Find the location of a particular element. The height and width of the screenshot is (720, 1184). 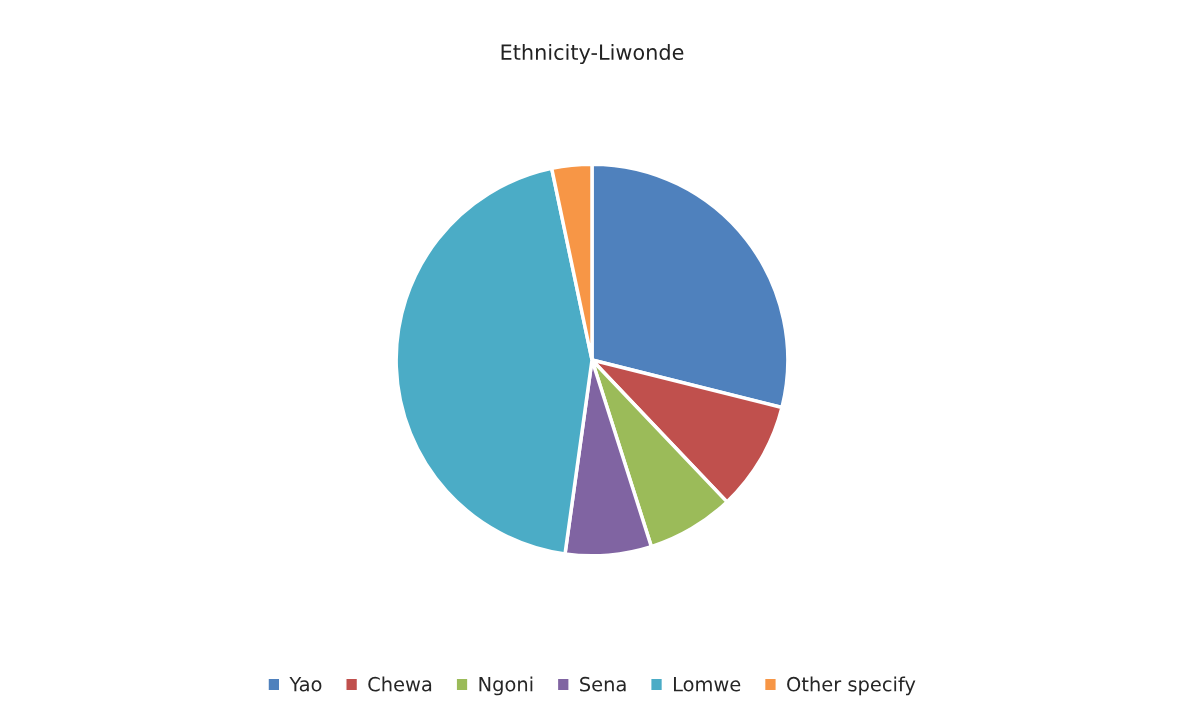

chart-title: Ethnicity-Liwonde is located at coordinates (592, 54).